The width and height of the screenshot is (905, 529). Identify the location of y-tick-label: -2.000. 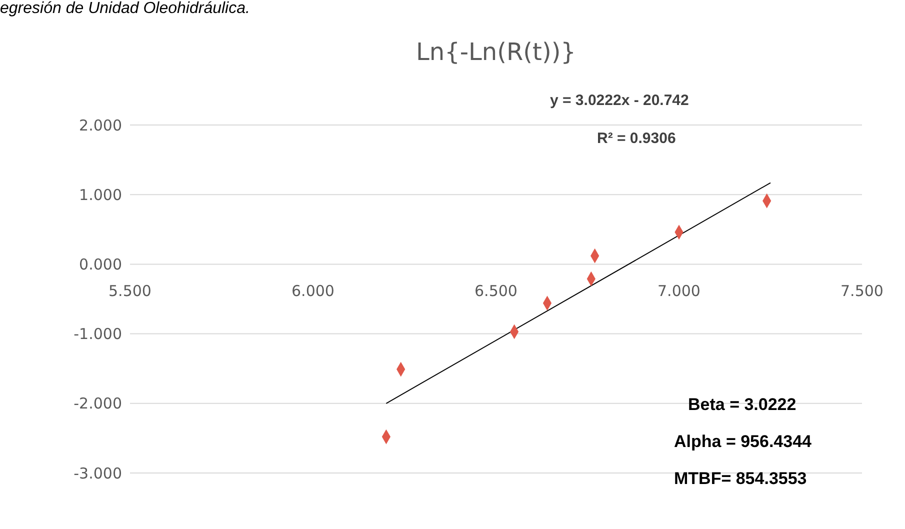
(98, 403).